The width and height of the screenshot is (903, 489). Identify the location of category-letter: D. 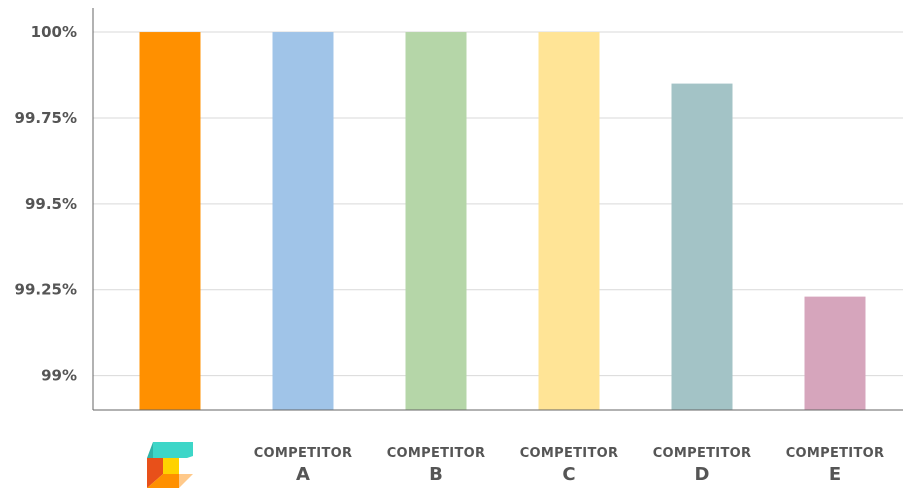
(702, 474).